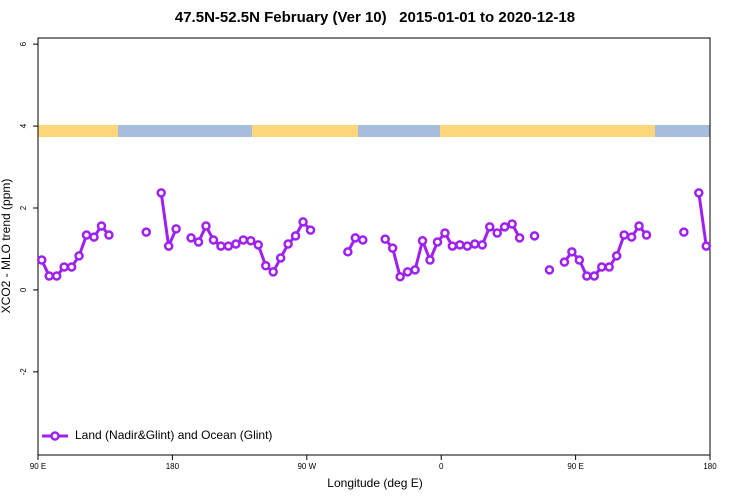 The image size is (750, 500). I want to click on surface-mask-band, so click(374, 131).